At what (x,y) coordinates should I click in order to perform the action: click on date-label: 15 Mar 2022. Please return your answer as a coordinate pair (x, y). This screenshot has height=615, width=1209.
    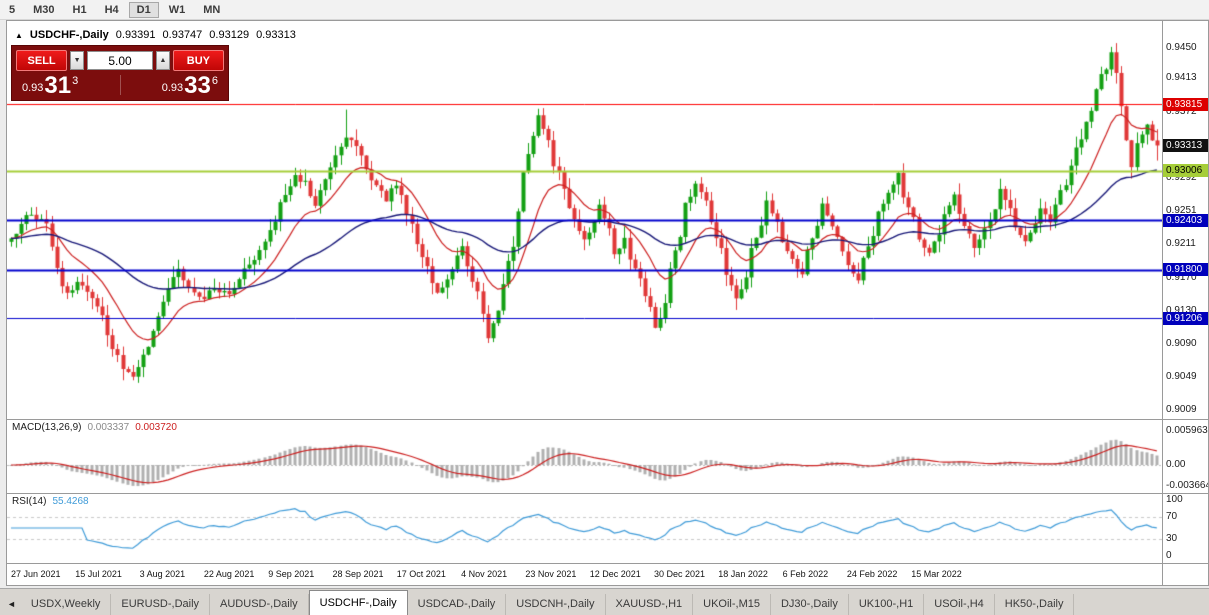
    Looking at the image, I should click on (936, 574).